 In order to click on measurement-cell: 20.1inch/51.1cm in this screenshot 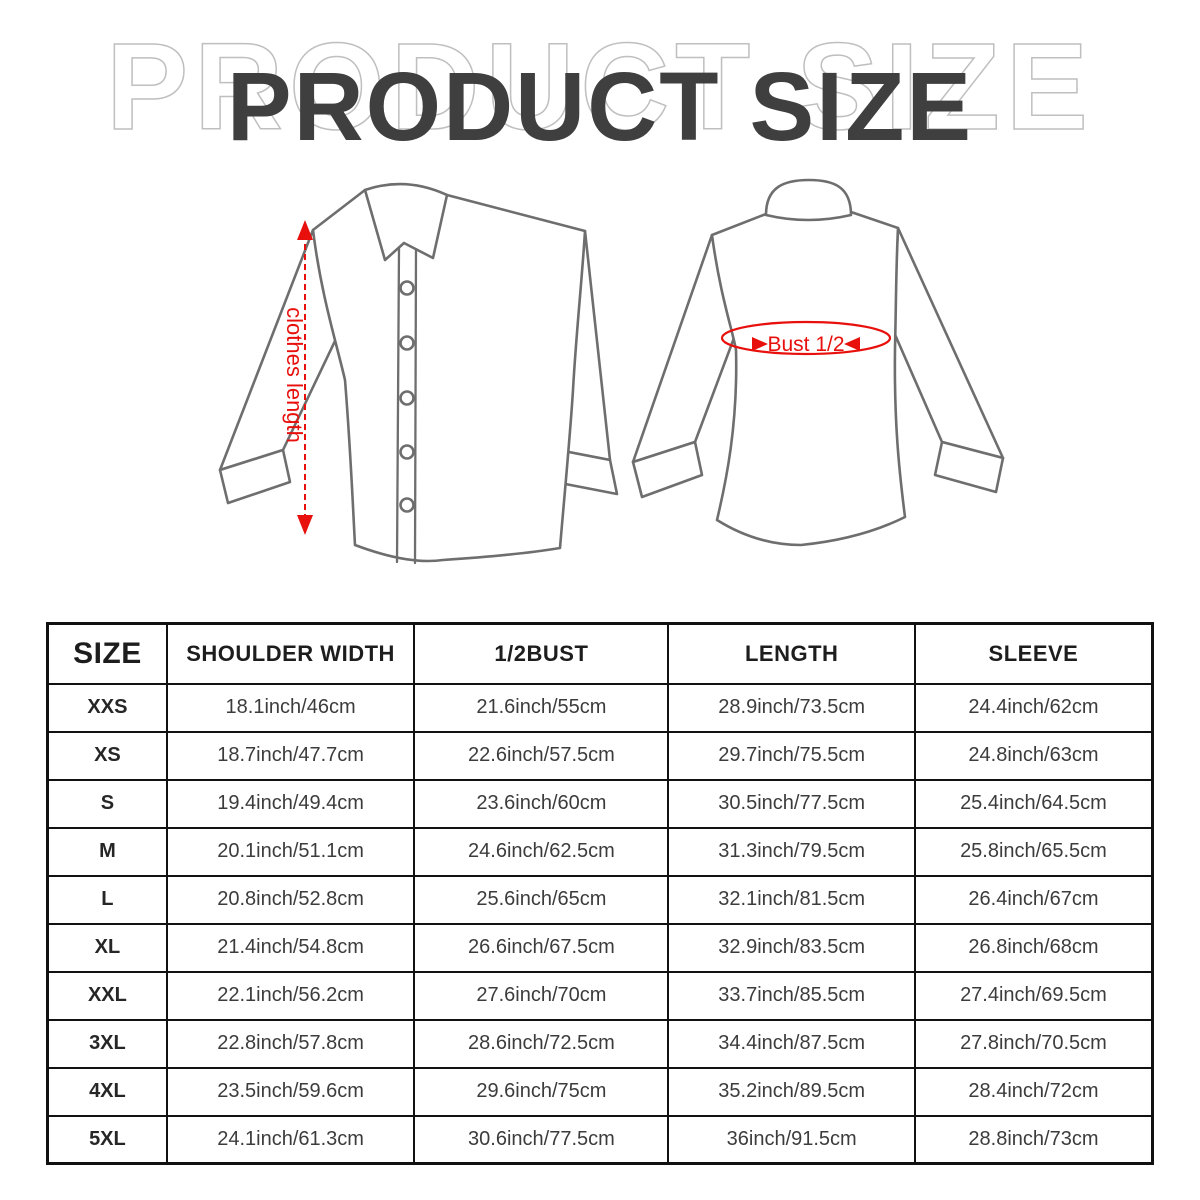, I will do `click(290, 851)`.